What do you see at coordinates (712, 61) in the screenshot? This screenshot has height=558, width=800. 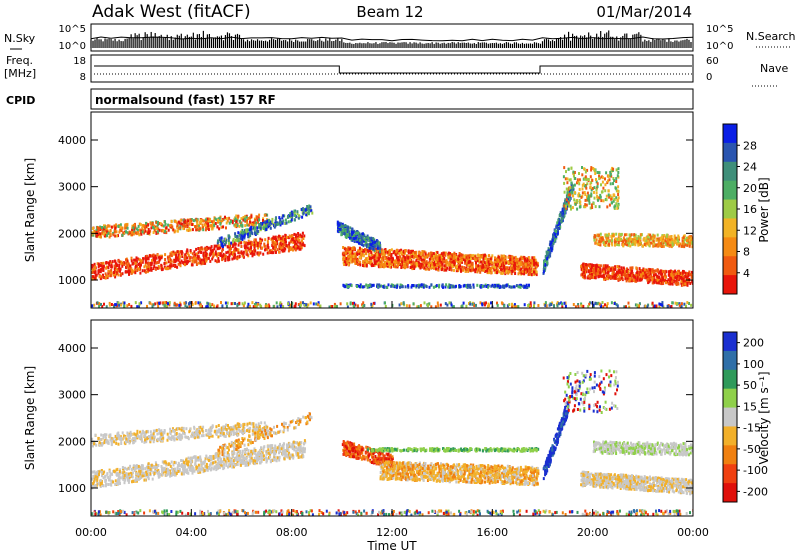 I see `freq-right-tick-top: 60` at bounding box center [712, 61].